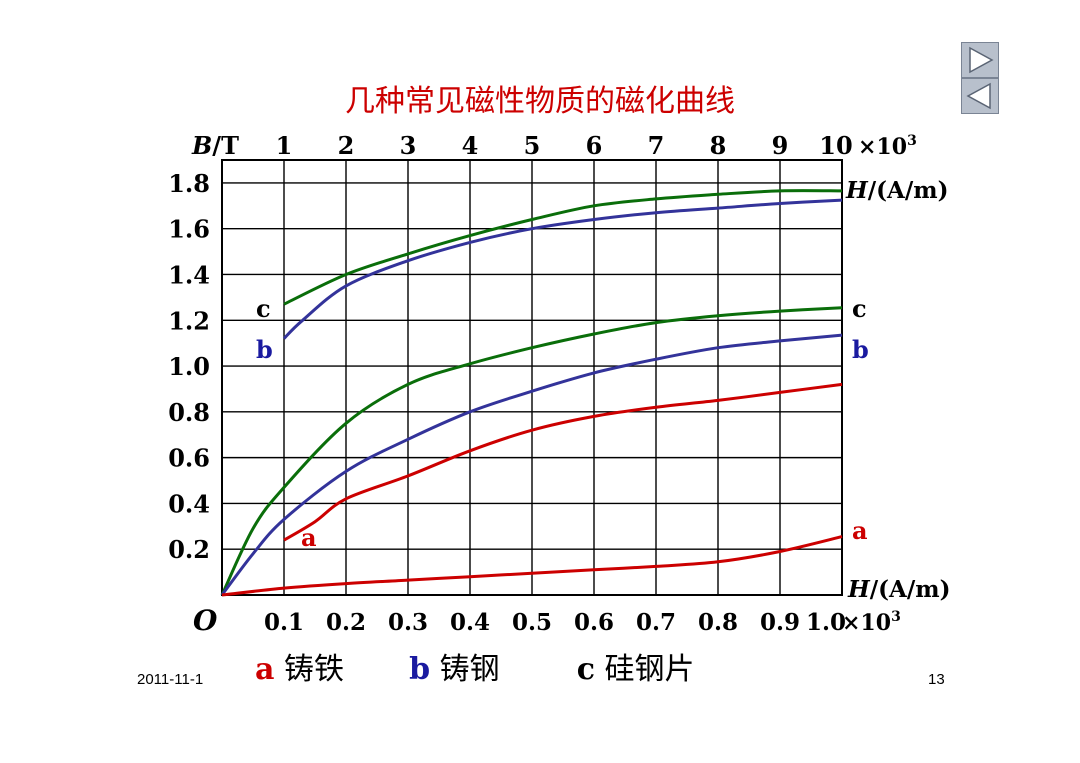 This screenshot has width=1080, height=763. Describe the element at coordinates (408, 145) in the screenshot. I see `top-tick-label: 3` at that location.